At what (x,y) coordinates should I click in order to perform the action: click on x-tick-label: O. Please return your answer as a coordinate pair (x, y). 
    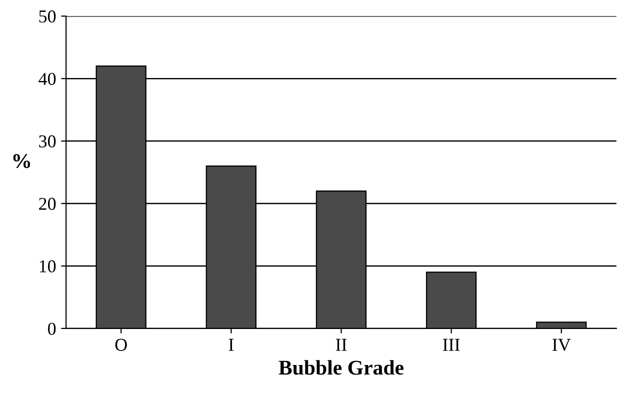
    Looking at the image, I should click on (121, 344).